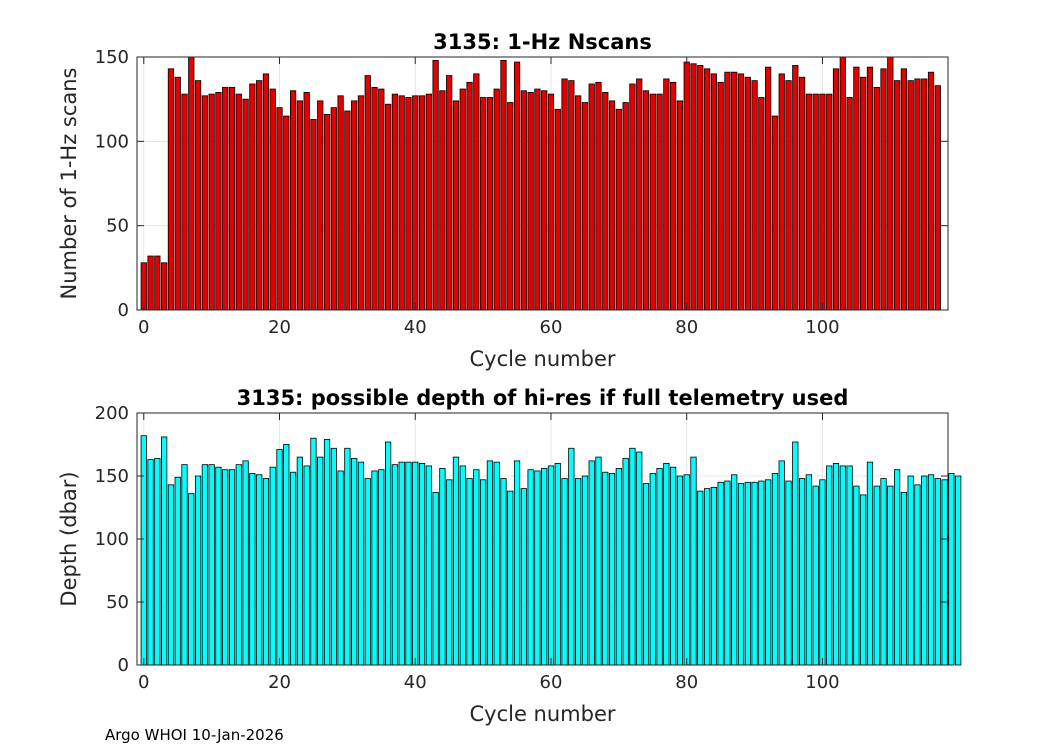  Describe the element at coordinates (194, 735) in the screenshot. I see `footer-label: Argo WHOI 10-Jan-2026` at that location.